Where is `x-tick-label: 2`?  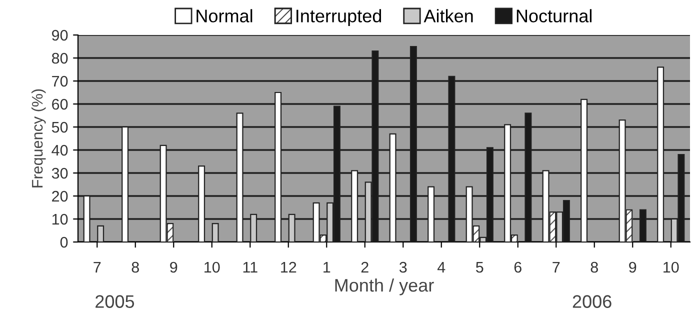
x-tick-label: 2 is located at coordinates (364, 267).